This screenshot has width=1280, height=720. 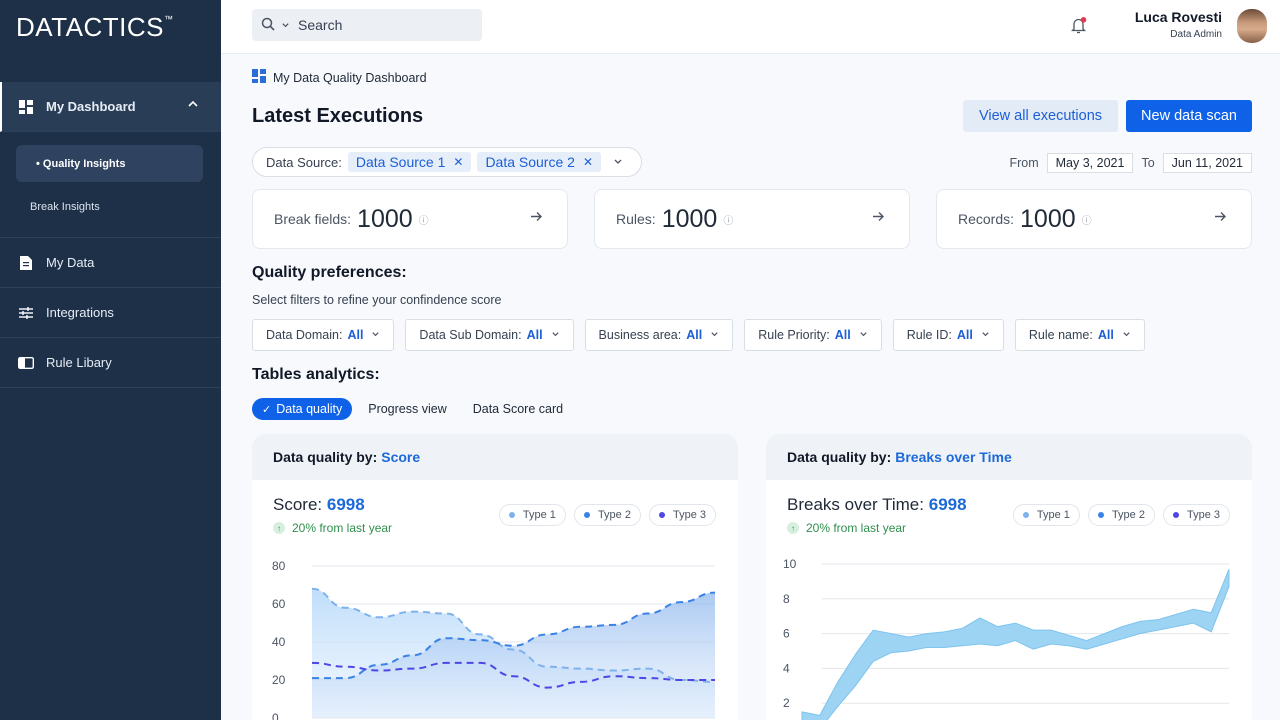 What do you see at coordinates (84, 163) in the screenshot?
I see `sidebar-item-label: Quality Insights` at bounding box center [84, 163].